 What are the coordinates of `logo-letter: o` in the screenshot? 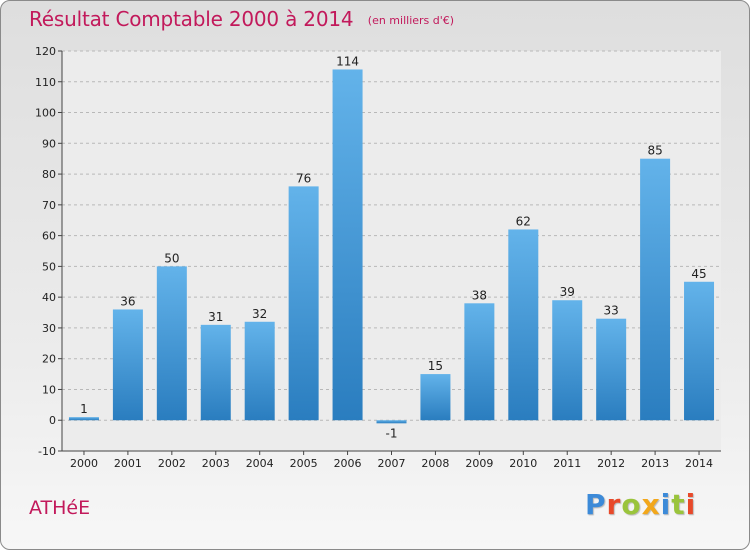 It's located at (631, 504).